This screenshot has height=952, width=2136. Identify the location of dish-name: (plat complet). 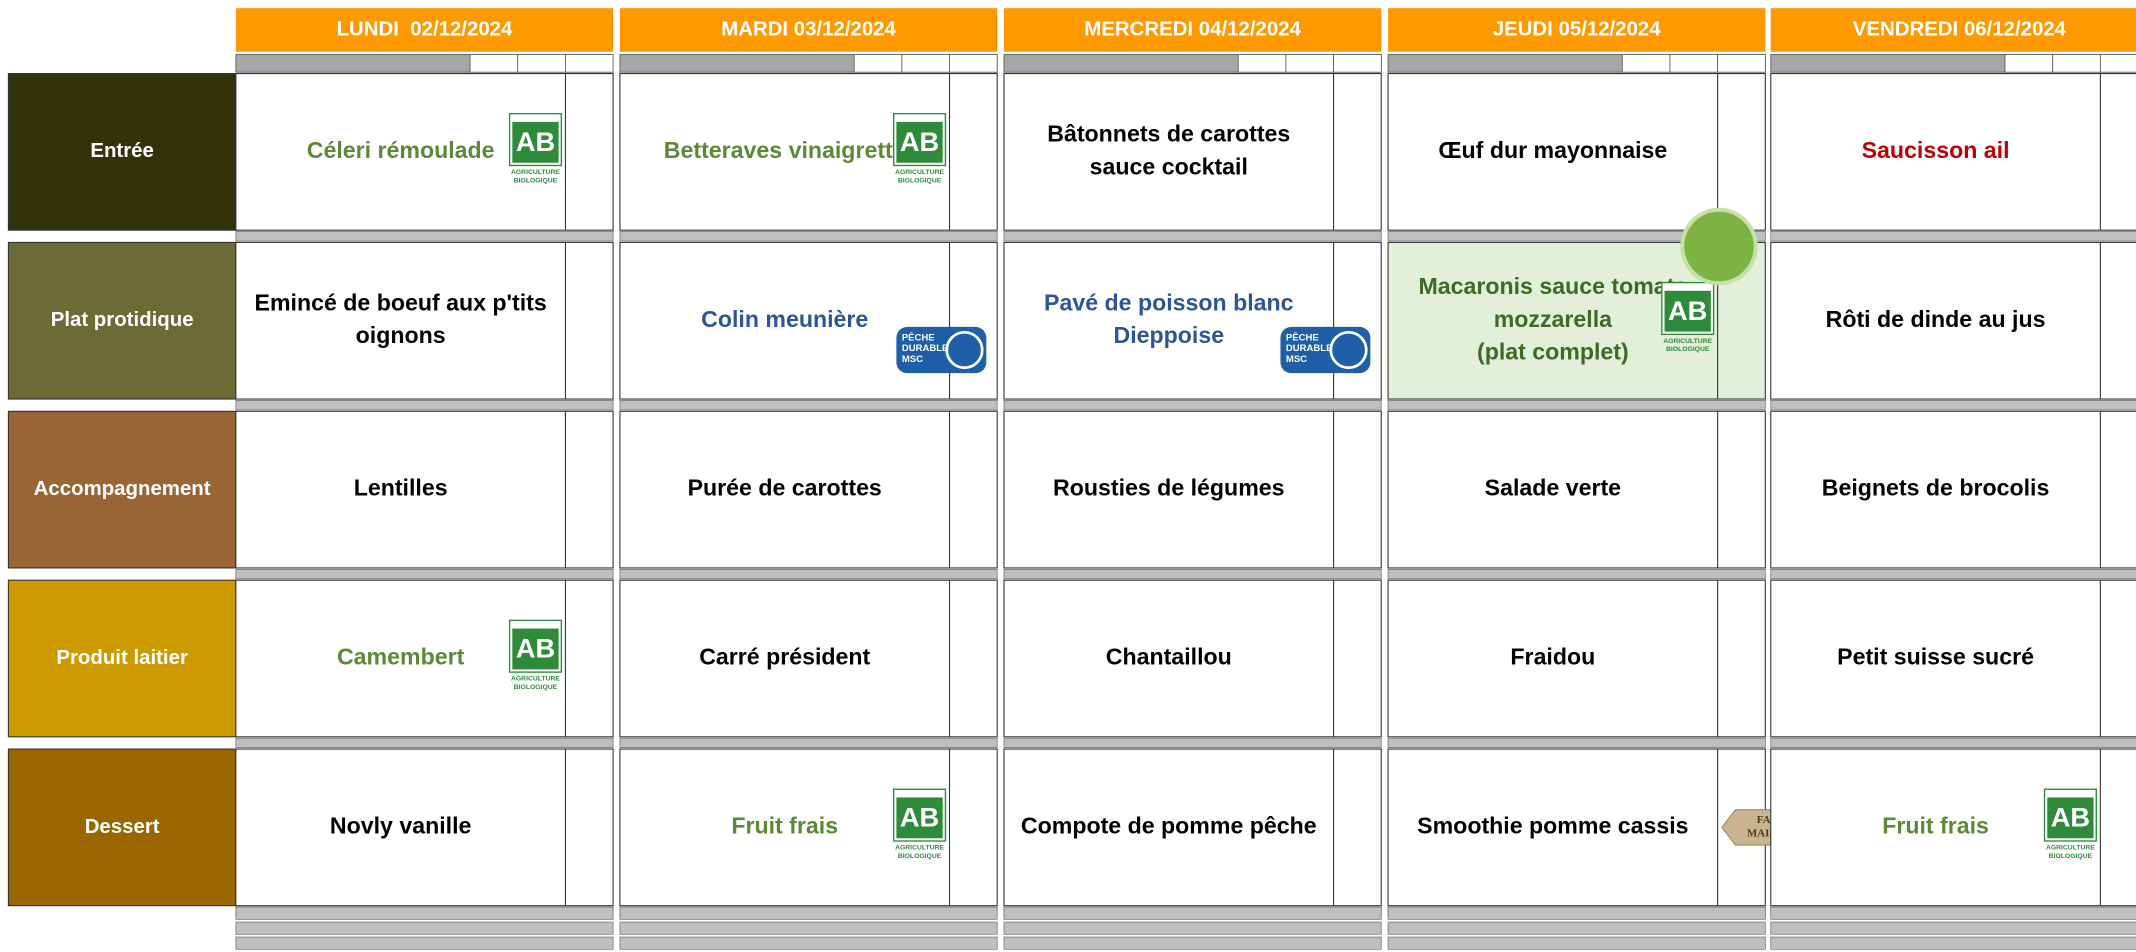
(1553, 352).